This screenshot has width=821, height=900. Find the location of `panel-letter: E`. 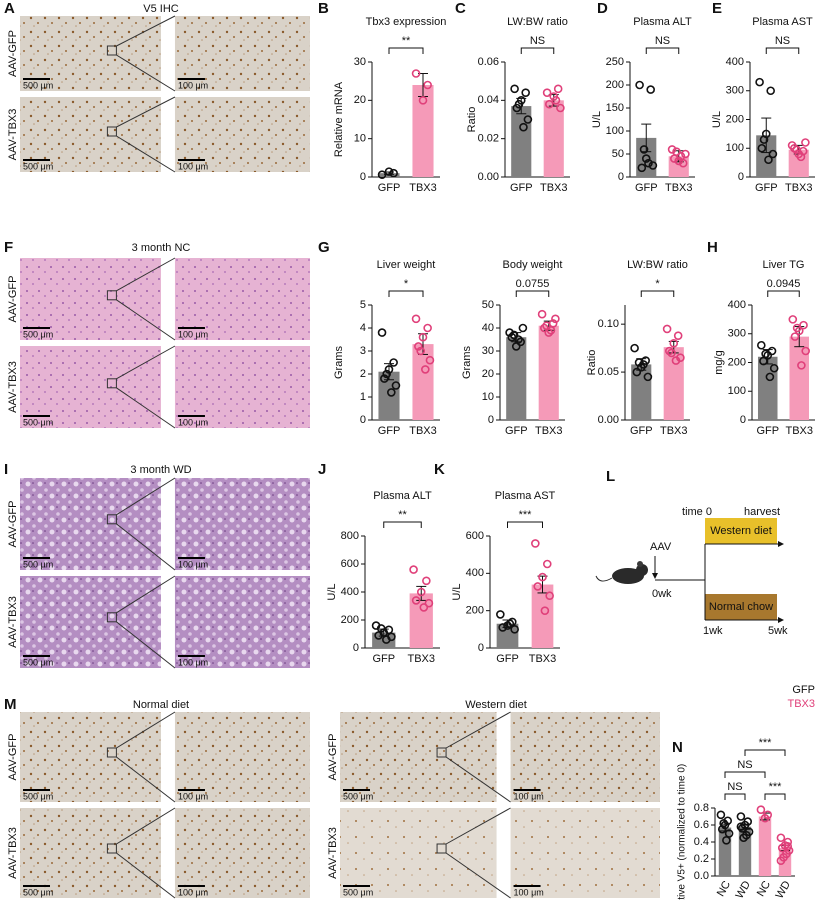

panel-letter: E is located at coordinates (717, 8).